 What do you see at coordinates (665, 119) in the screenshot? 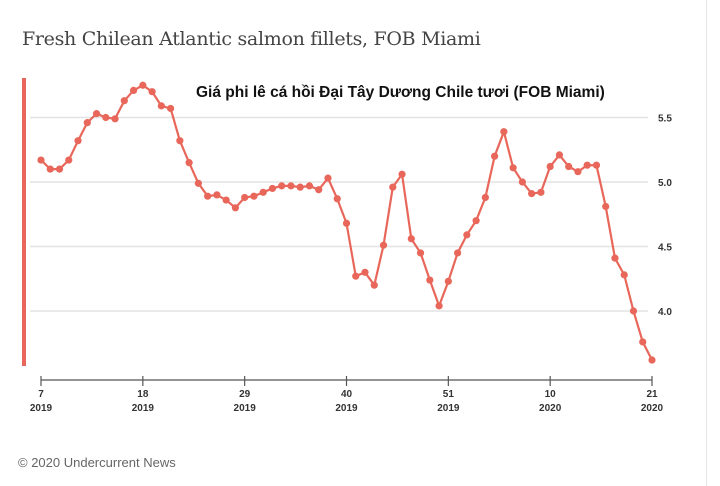
I see `y-tick-label: 5.5` at bounding box center [665, 119].